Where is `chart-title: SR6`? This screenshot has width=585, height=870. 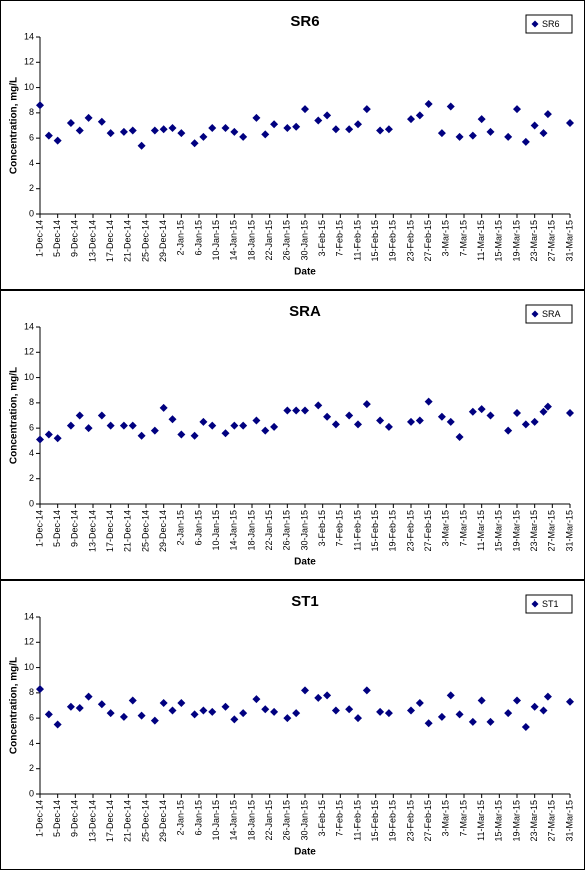
chart-title: SR6 is located at coordinates (304, 21).